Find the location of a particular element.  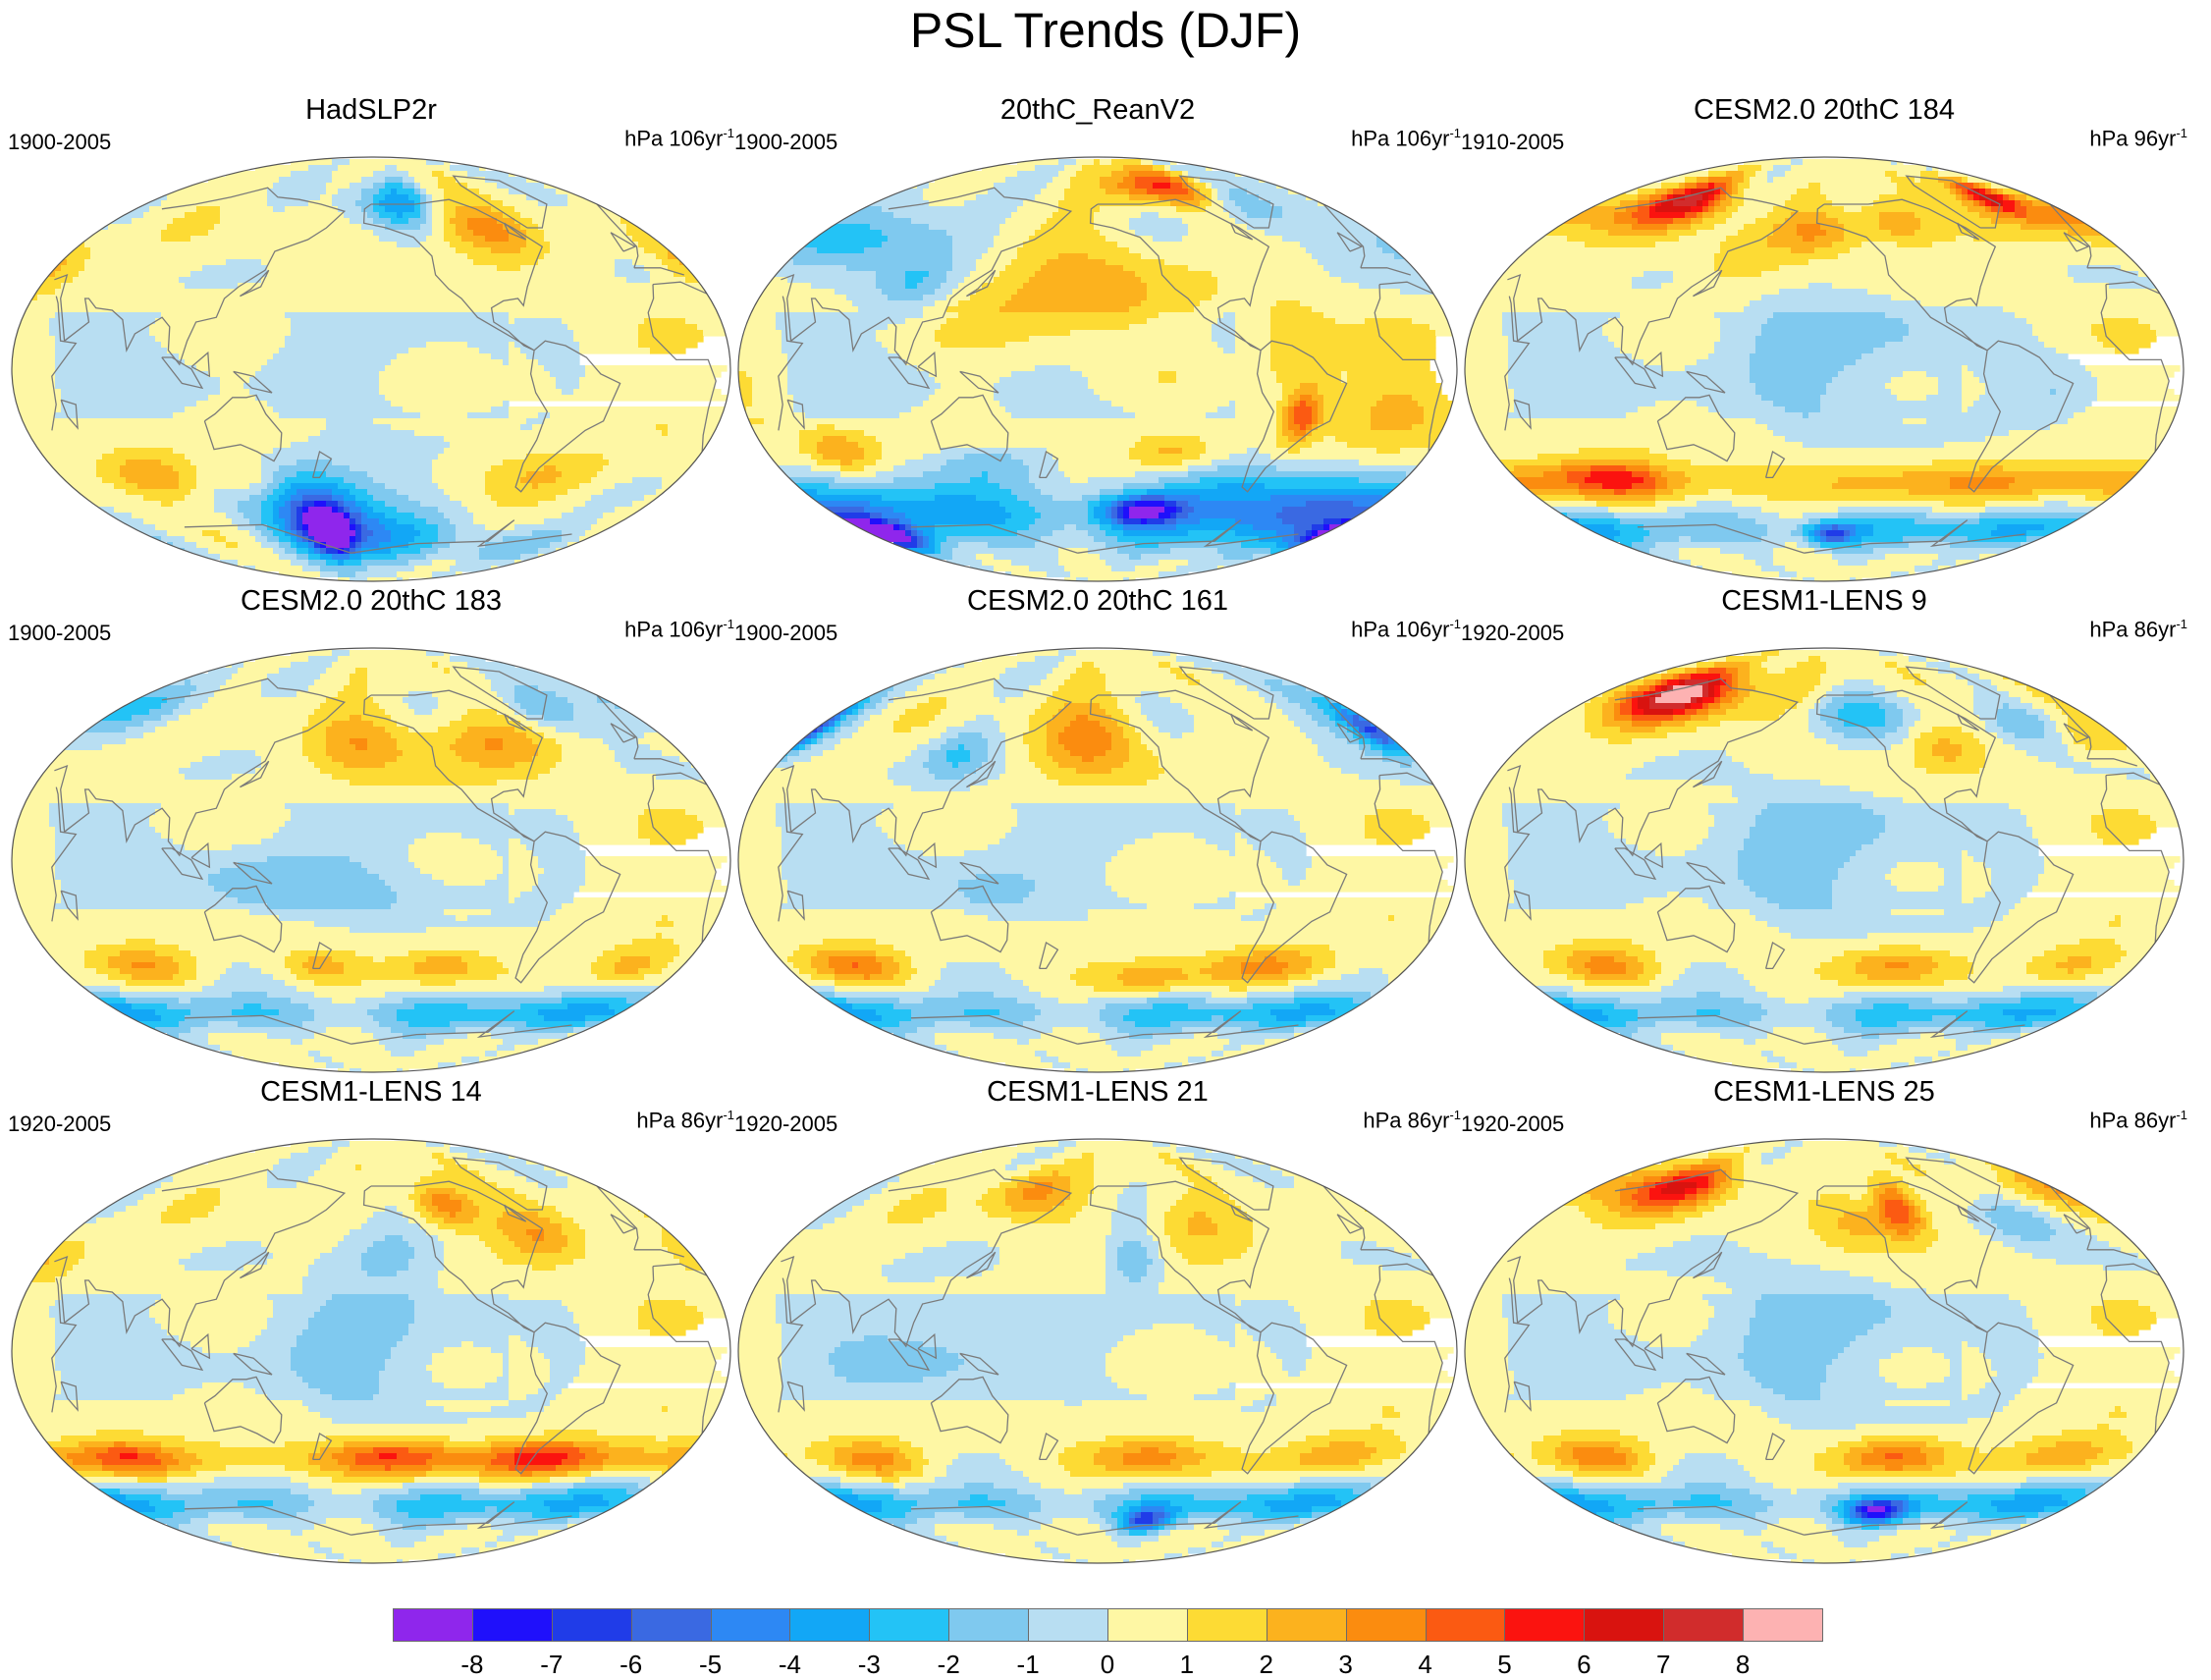

colorbar-tick-label: 1 is located at coordinates (1187, 1665).